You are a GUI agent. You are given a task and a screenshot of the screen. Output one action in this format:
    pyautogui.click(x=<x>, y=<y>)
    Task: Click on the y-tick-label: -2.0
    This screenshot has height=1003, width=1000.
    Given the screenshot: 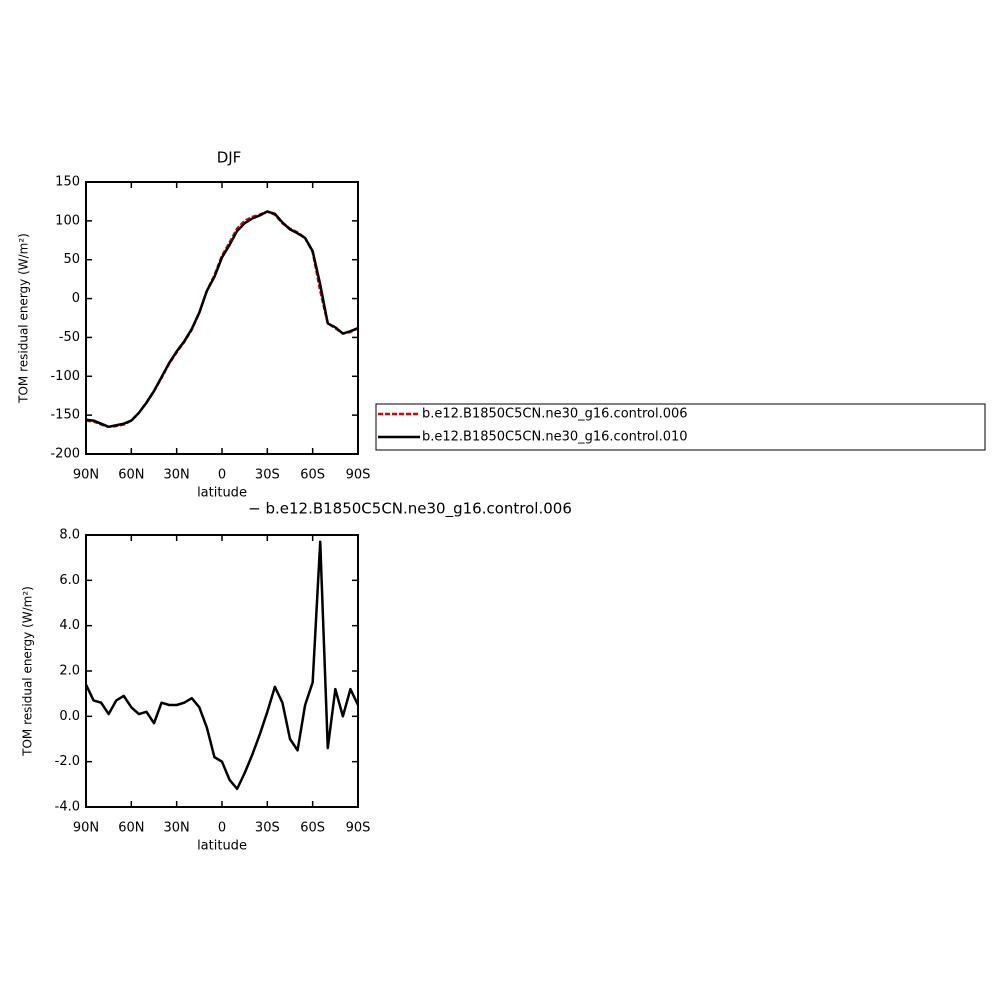 What is the action you would take?
    pyautogui.click(x=67, y=761)
    